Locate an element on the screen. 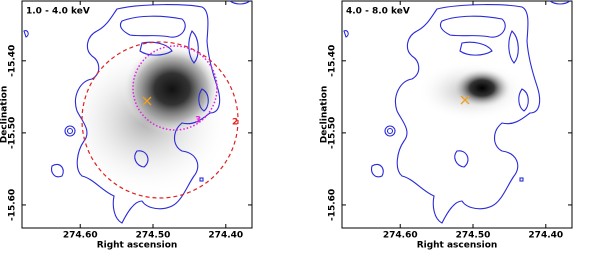 The height and width of the screenshot is (255, 600). region-label: 3 is located at coordinates (198, 121).